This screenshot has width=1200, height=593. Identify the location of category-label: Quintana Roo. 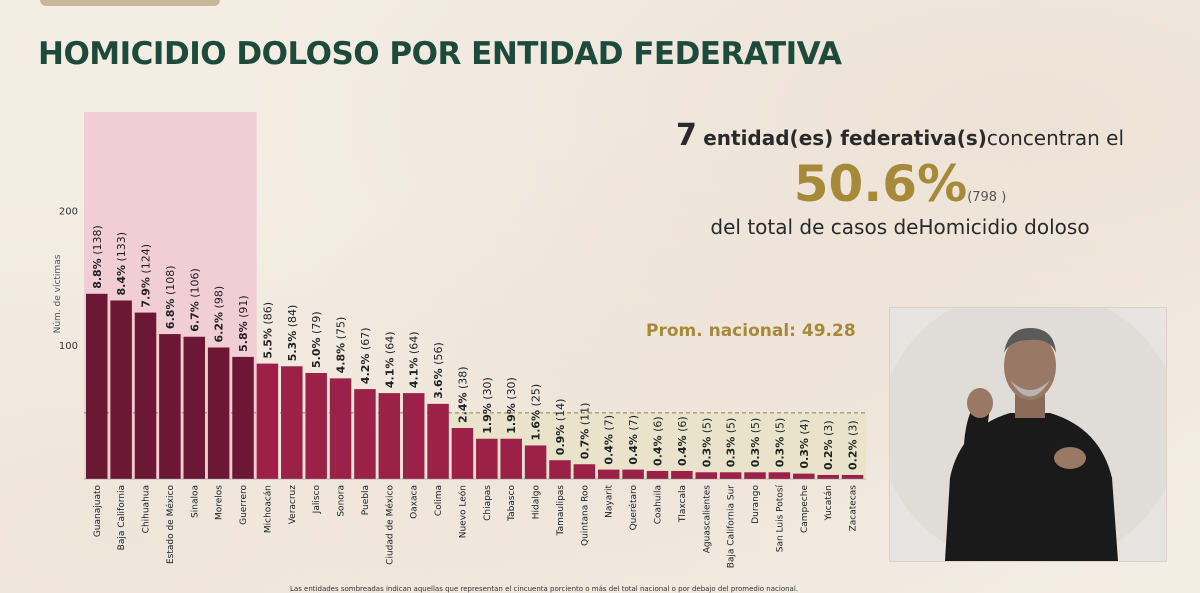
(585, 515).